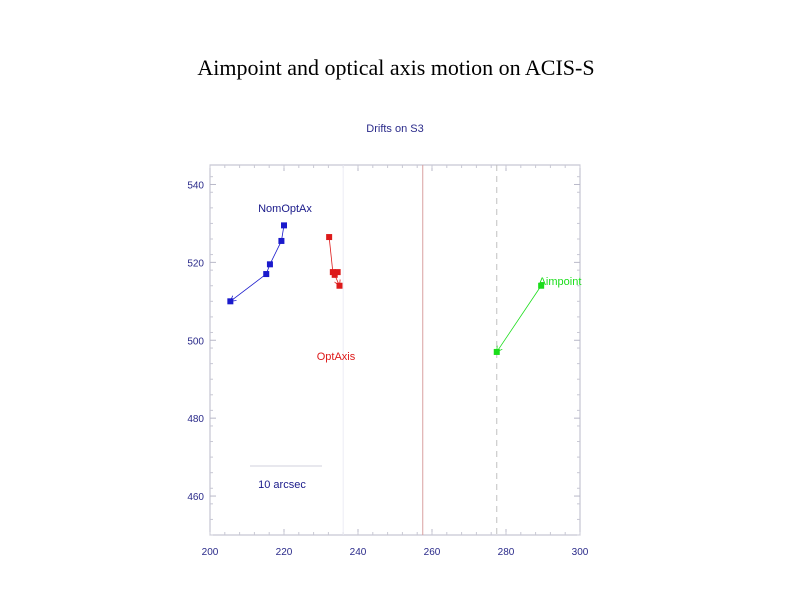 The height and width of the screenshot is (612, 792). I want to click on x-tick-label: 280, so click(506, 552).